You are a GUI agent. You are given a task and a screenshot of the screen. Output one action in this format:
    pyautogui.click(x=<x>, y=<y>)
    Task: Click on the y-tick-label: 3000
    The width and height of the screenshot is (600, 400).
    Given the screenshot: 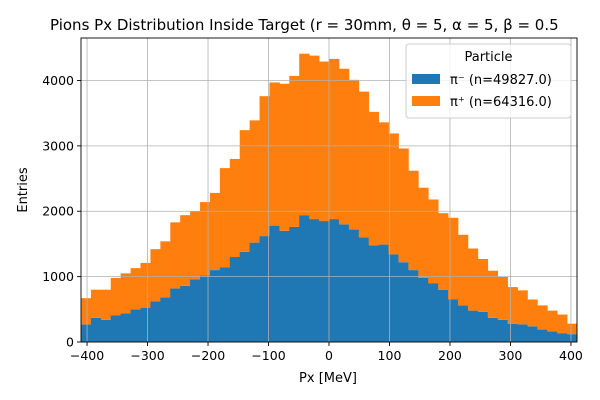 What is the action you would take?
    pyautogui.click(x=58, y=145)
    